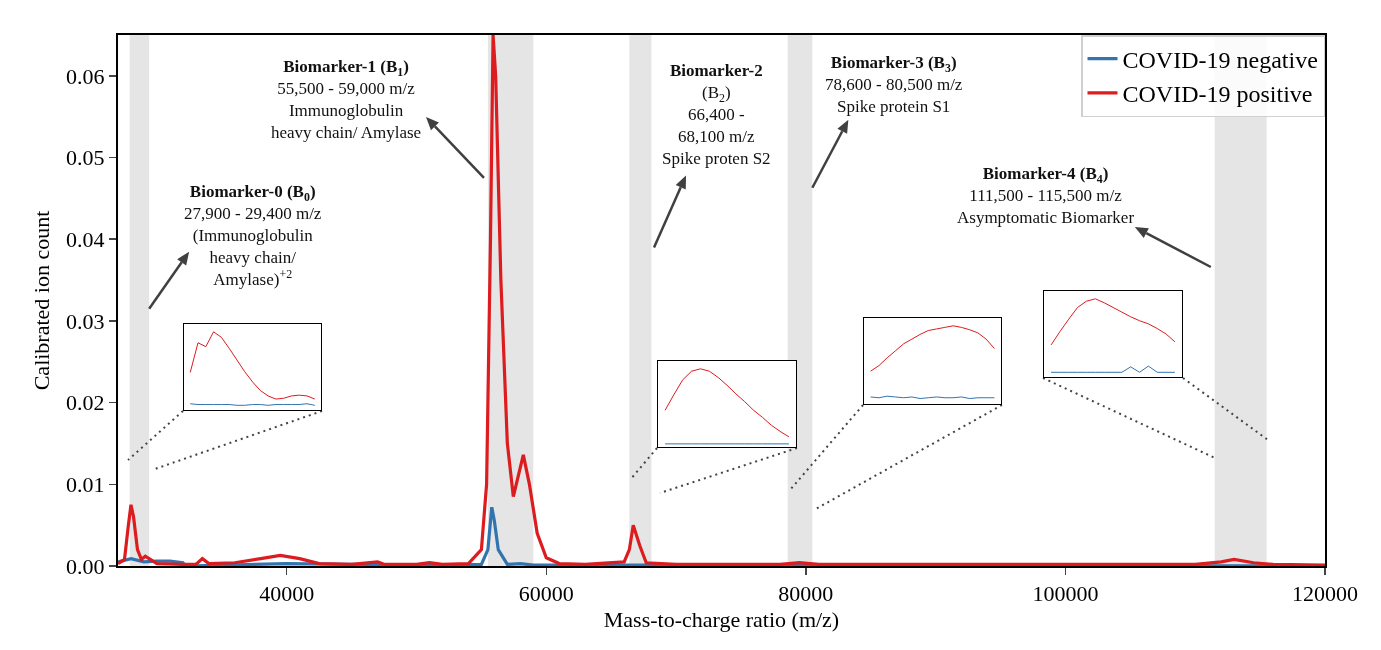 Image resolution: width=1381 pixels, height=650 pixels. I want to click on x-tick-label: 100000, so click(1065, 594).